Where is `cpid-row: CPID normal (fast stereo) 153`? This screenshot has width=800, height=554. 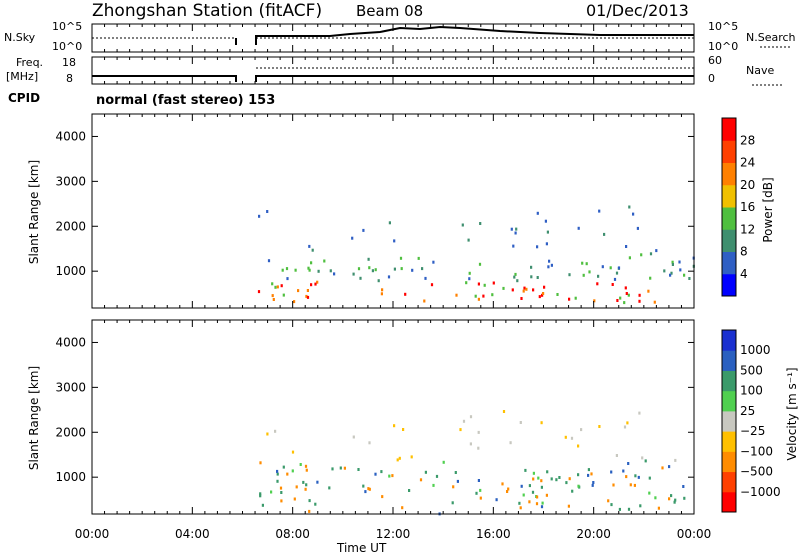
cpid-row: CPID normal (fast stereo) 153 is located at coordinates (141, 99).